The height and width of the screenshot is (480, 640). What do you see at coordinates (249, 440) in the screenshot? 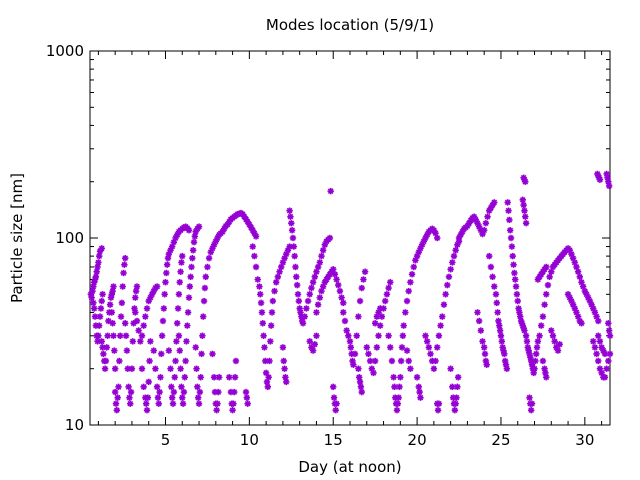
I see `x-tick-label: 10` at bounding box center [249, 440].